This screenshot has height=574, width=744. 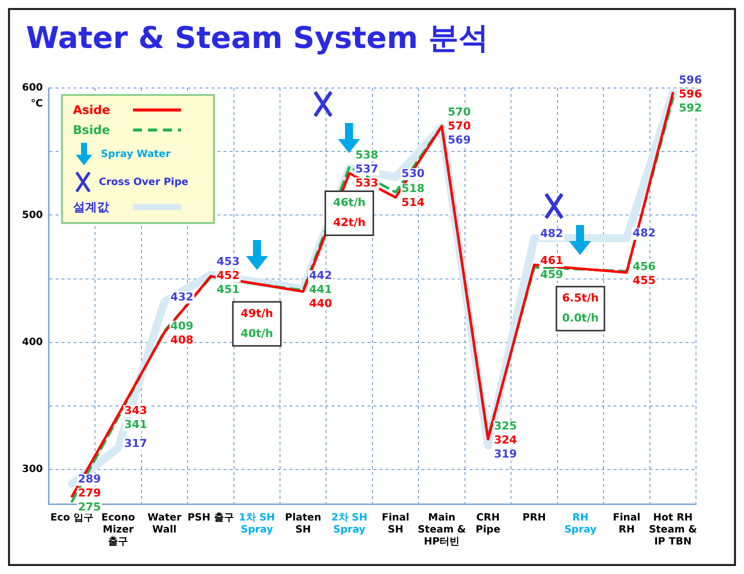 I want to click on y-tick-label: 600, so click(x=32, y=88).